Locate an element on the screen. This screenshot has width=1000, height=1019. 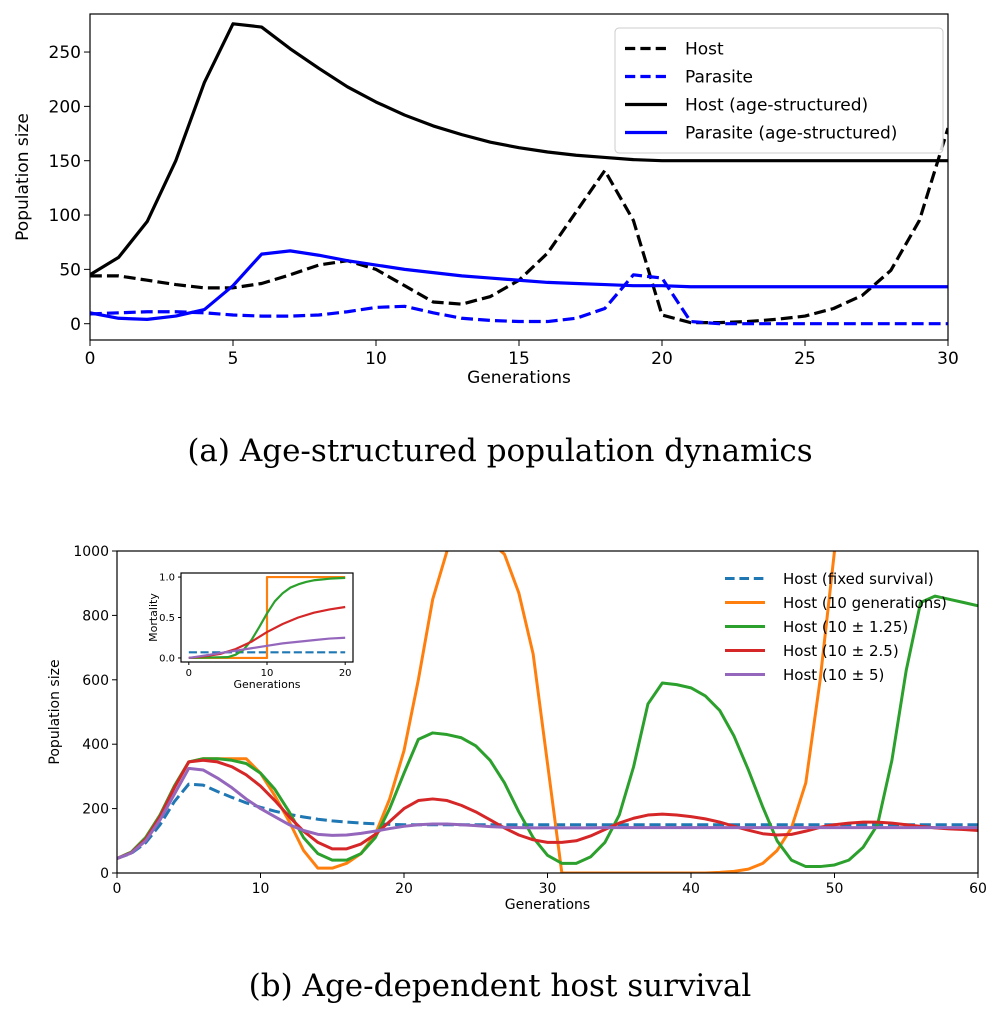
legend-label-a-0: Host is located at coordinates (704, 50).